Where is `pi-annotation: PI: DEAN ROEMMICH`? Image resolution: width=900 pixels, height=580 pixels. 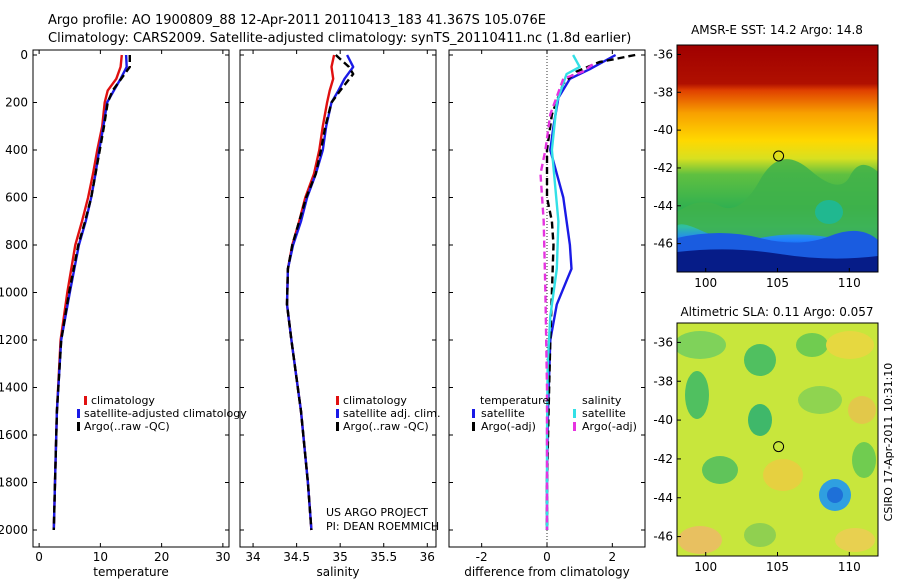 pi-annotation: PI: DEAN ROEMMICH is located at coordinates (382, 526).